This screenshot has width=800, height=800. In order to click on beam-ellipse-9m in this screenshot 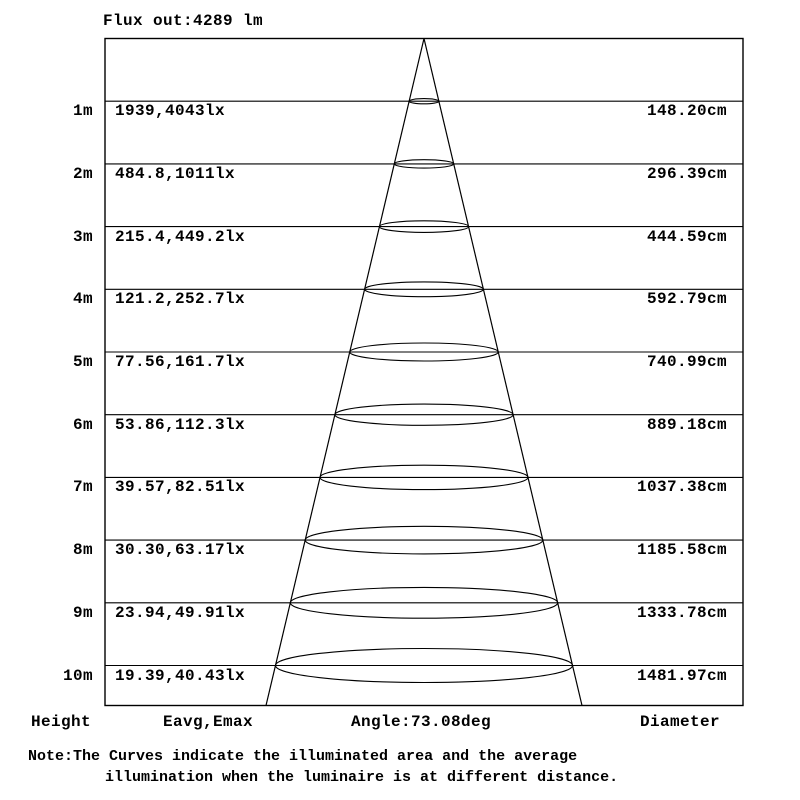, I will do `click(424, 602)`.